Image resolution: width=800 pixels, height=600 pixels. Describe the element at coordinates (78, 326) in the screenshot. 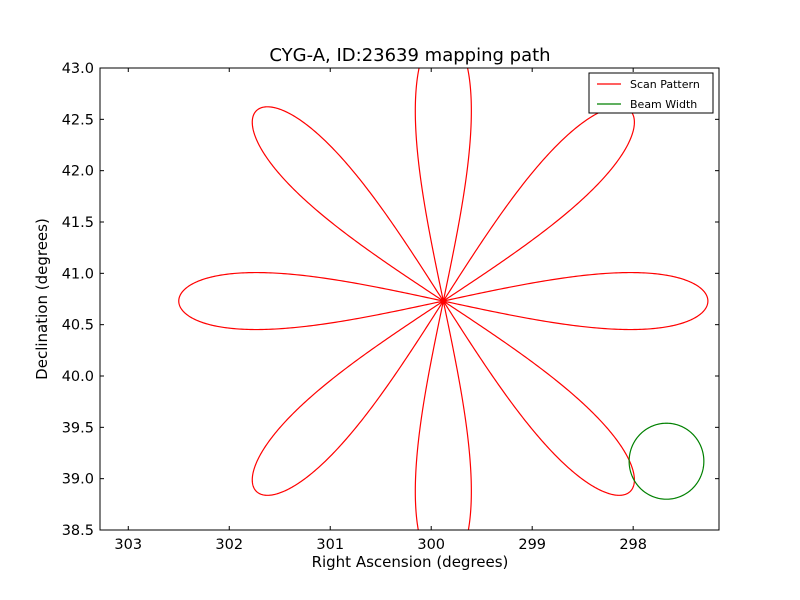

I see `y-tick-label: 40.5` at that location.